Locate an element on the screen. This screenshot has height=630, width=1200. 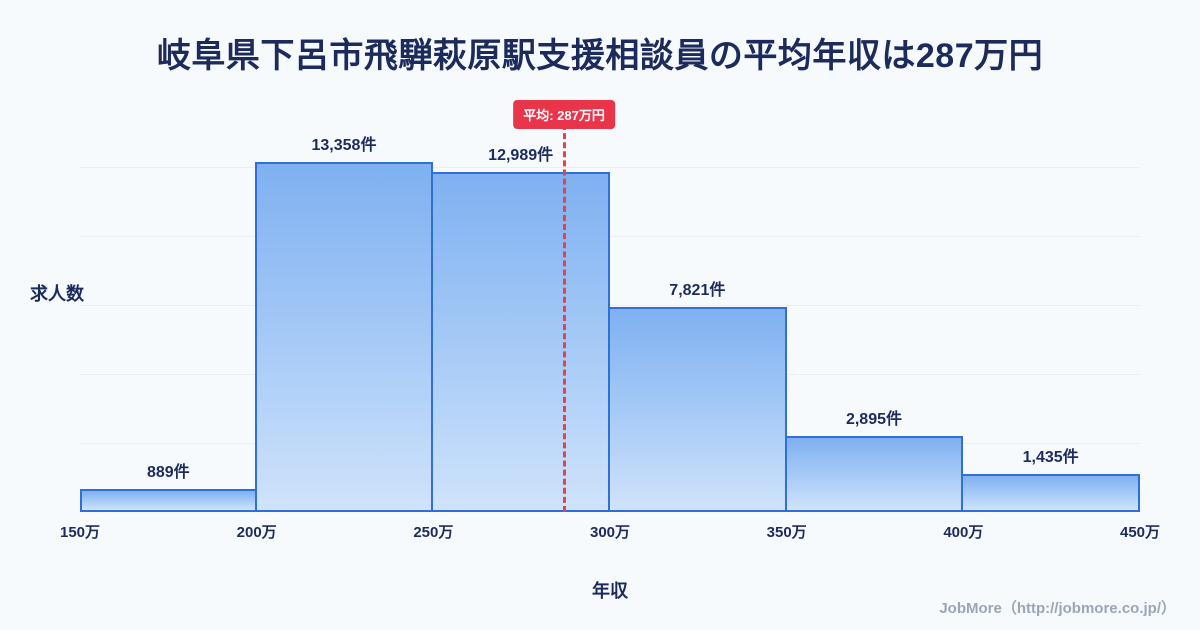
x-tick-label: 150万 is located at coordinates (80, 532).